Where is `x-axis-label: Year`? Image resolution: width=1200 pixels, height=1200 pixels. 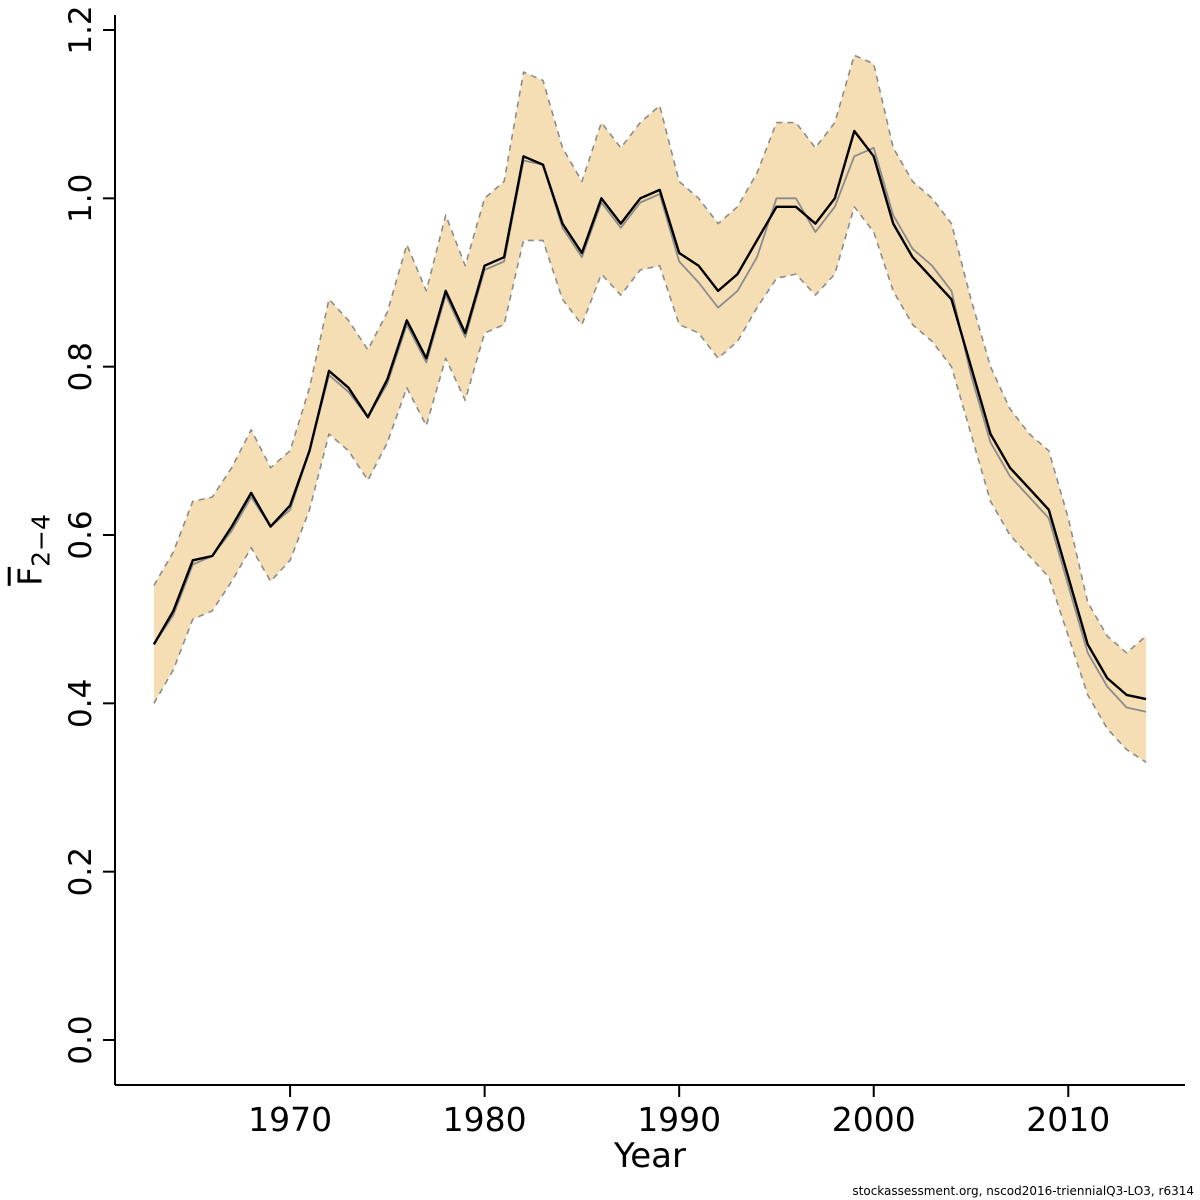
x-axis-label: Year is located at coordinates (650, 1156).